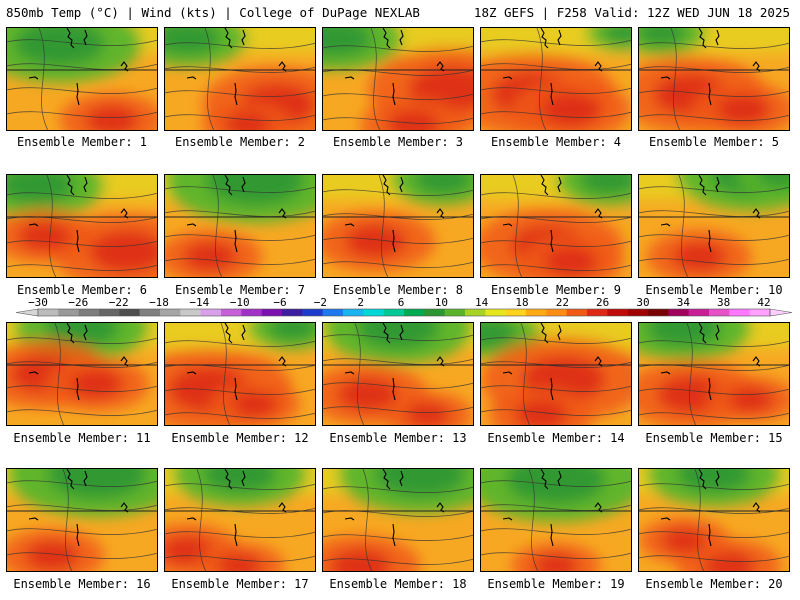 Image resolution: width=800 pixels, height=600 pixels. What do you see at coordinates (714, 290) in the screenshot?
I see `ensemble-member-label-10: Ensemble Member: 10` at bounding box center [714, 290].